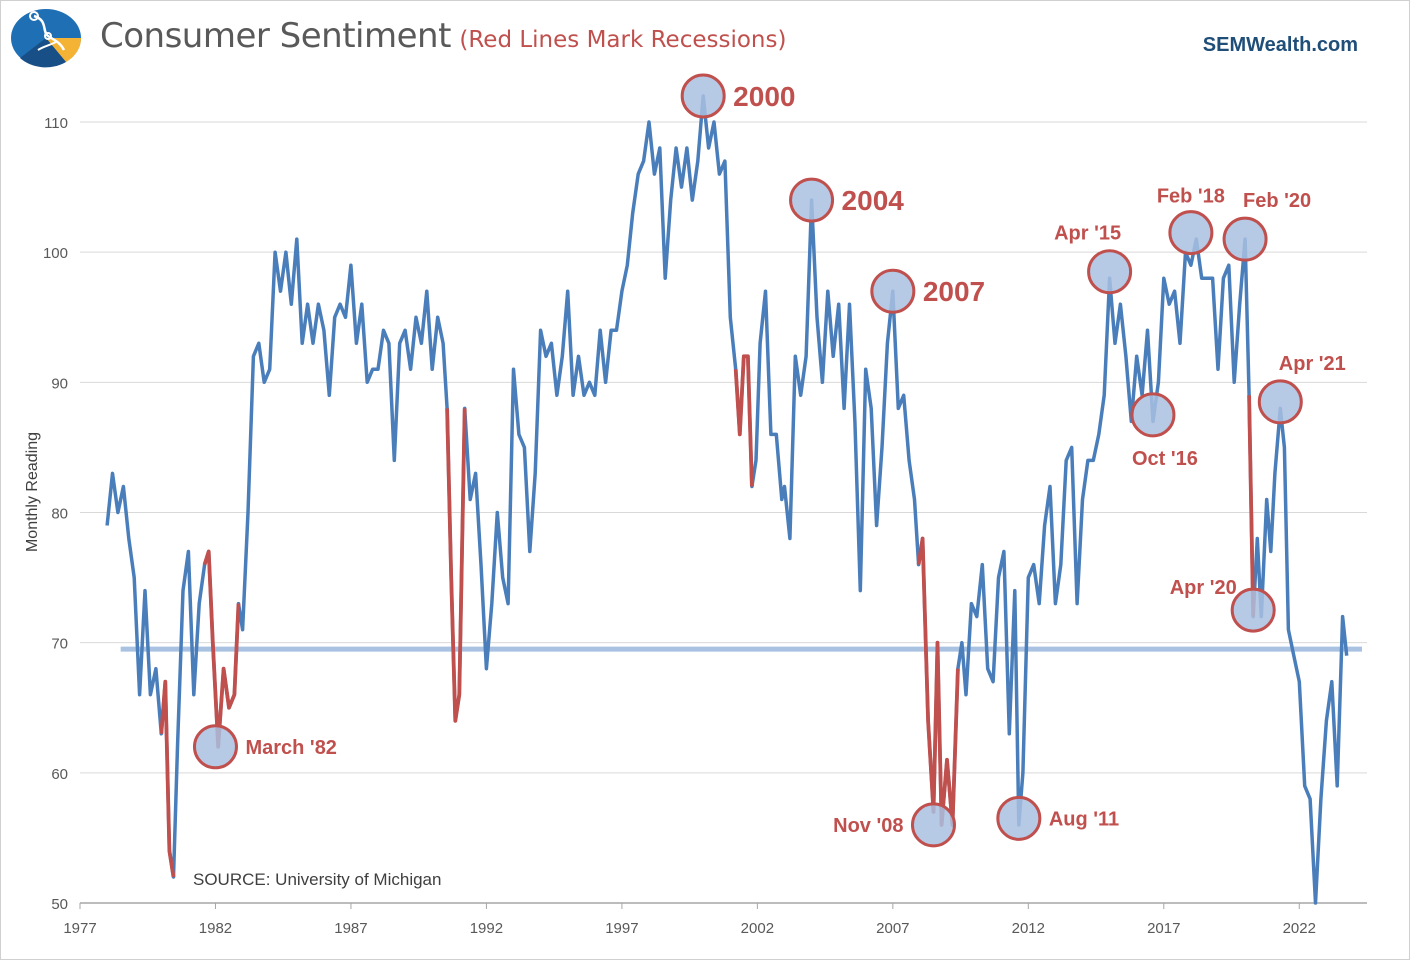 This screenshot has width=1410, height=960. What do you see at coordinates (350, 928) in the screenshot?
I see `x-tick-label: 1987` at bounding box center [350, 928].